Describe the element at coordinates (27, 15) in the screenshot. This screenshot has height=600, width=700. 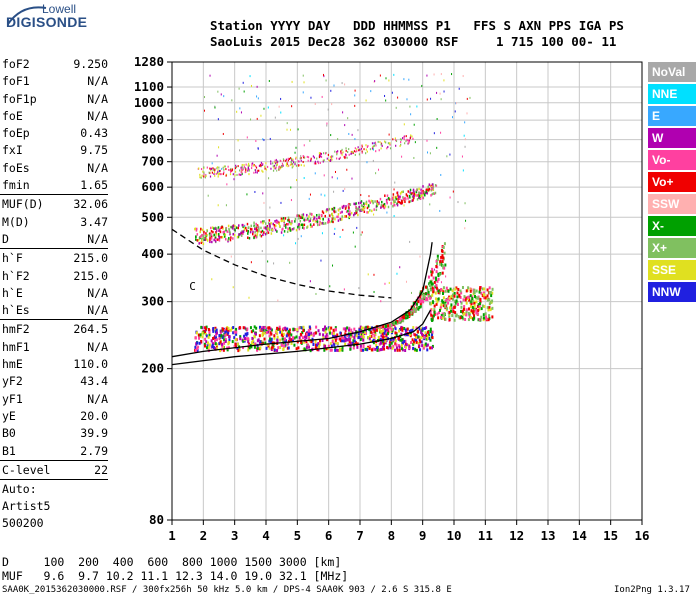
I see `logo-swoosh-icon` at that location.